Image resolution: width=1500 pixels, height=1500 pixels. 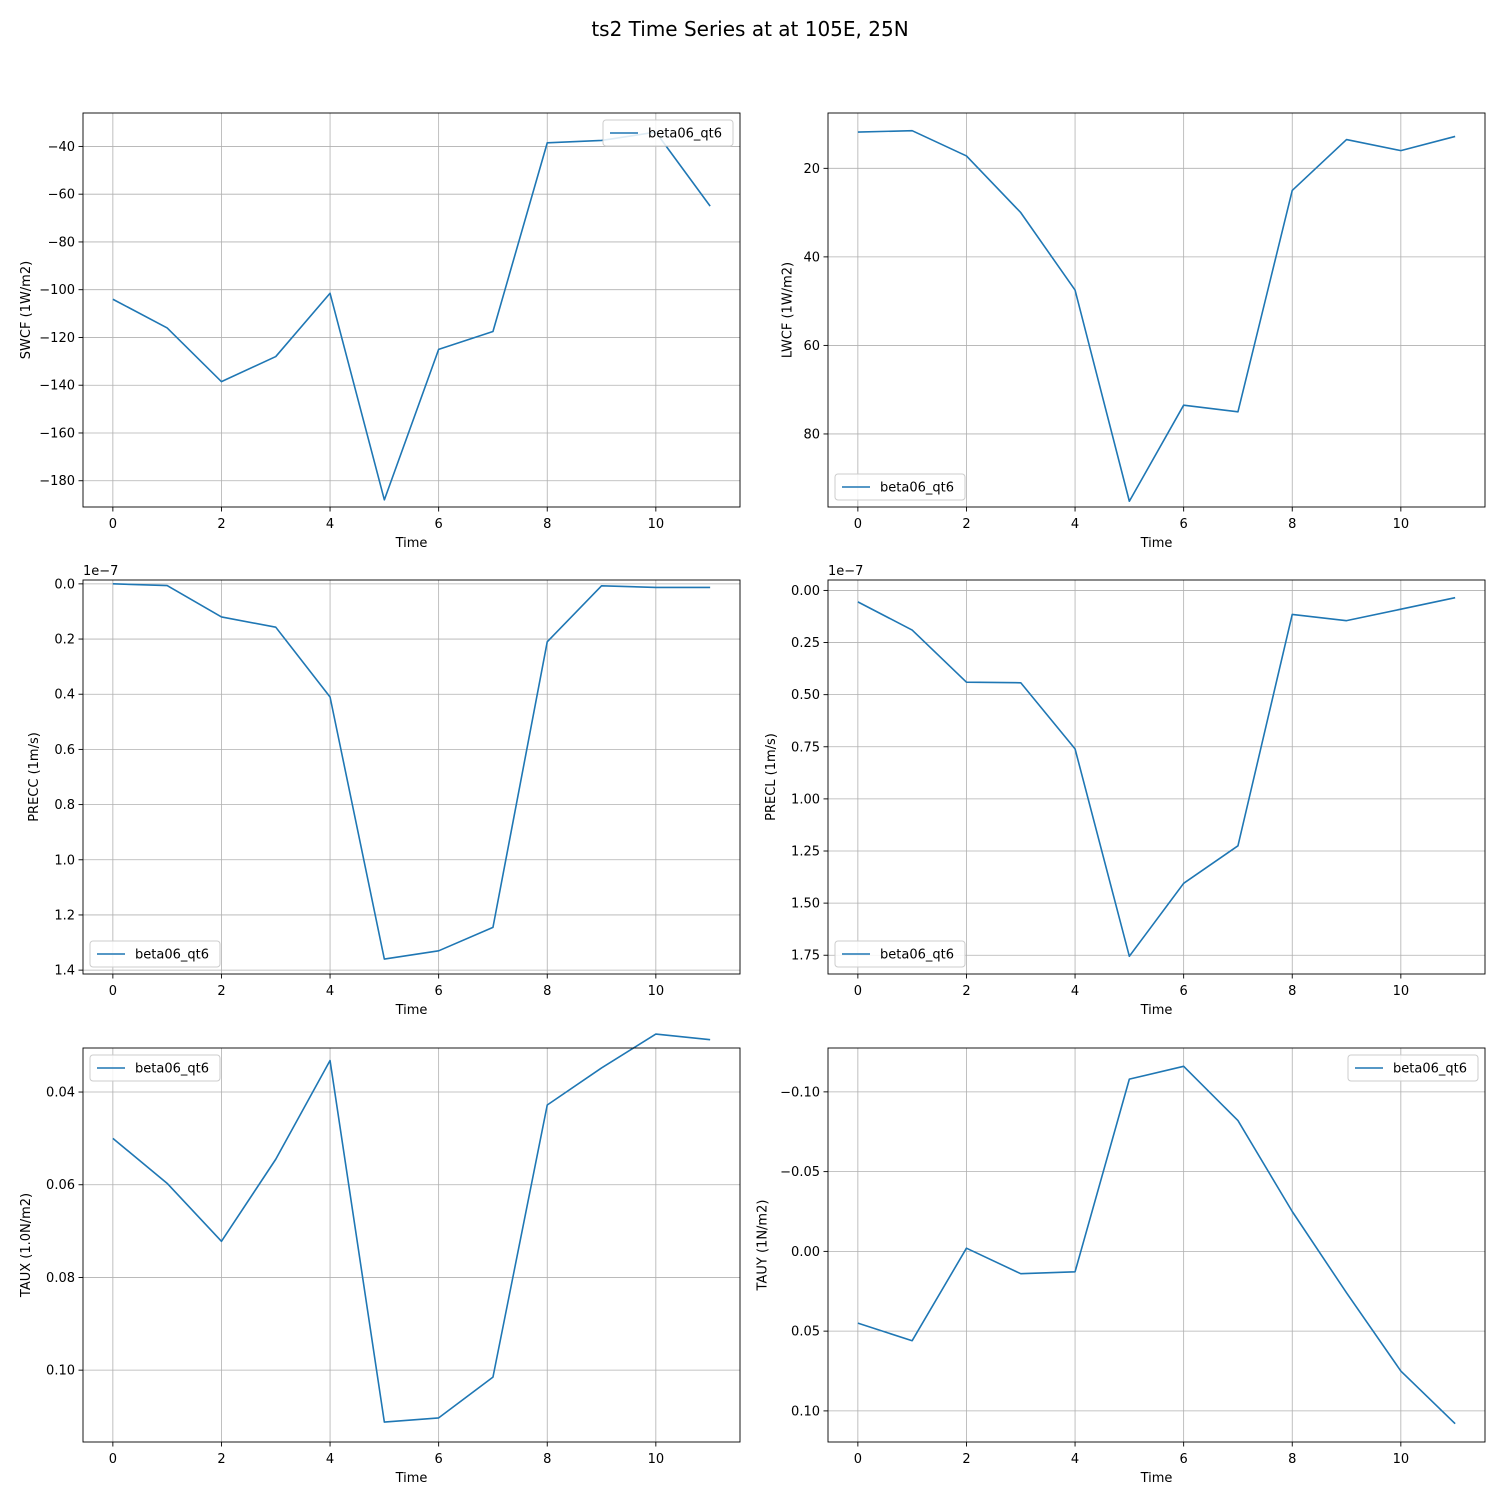 What do you see at coordinates (57, 386) in the screenshot?
I see `y-tick-label: −140` at bounding box center [57, 386].